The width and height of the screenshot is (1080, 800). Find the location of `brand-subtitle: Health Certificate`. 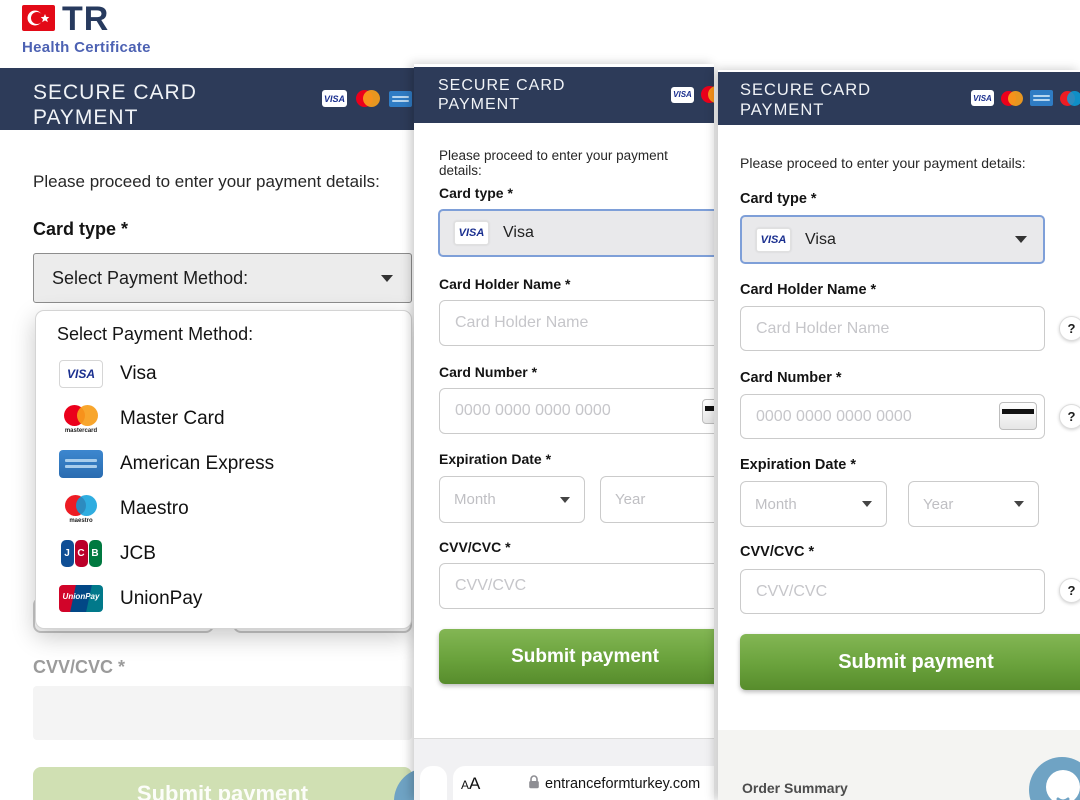

brand-subtitle: Health Certificate is located at coordinates (86, 47).